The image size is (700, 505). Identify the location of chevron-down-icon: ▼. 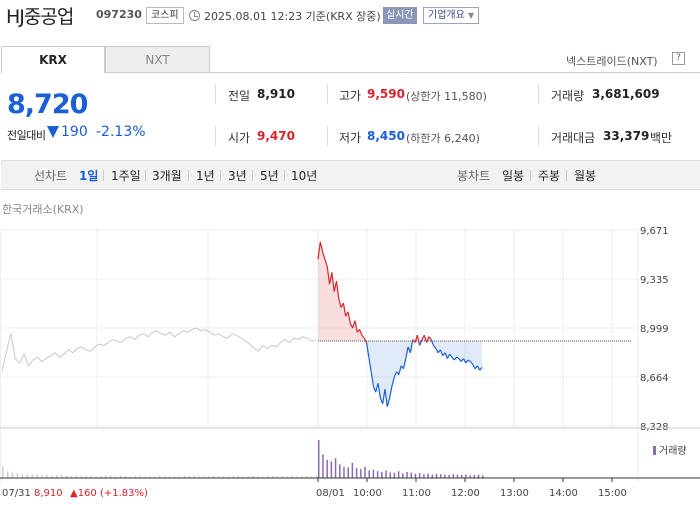
(471, 15).